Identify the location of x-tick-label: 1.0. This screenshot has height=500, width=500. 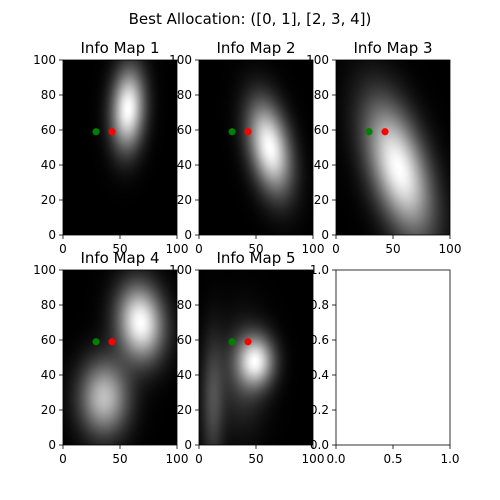
(449, 459).